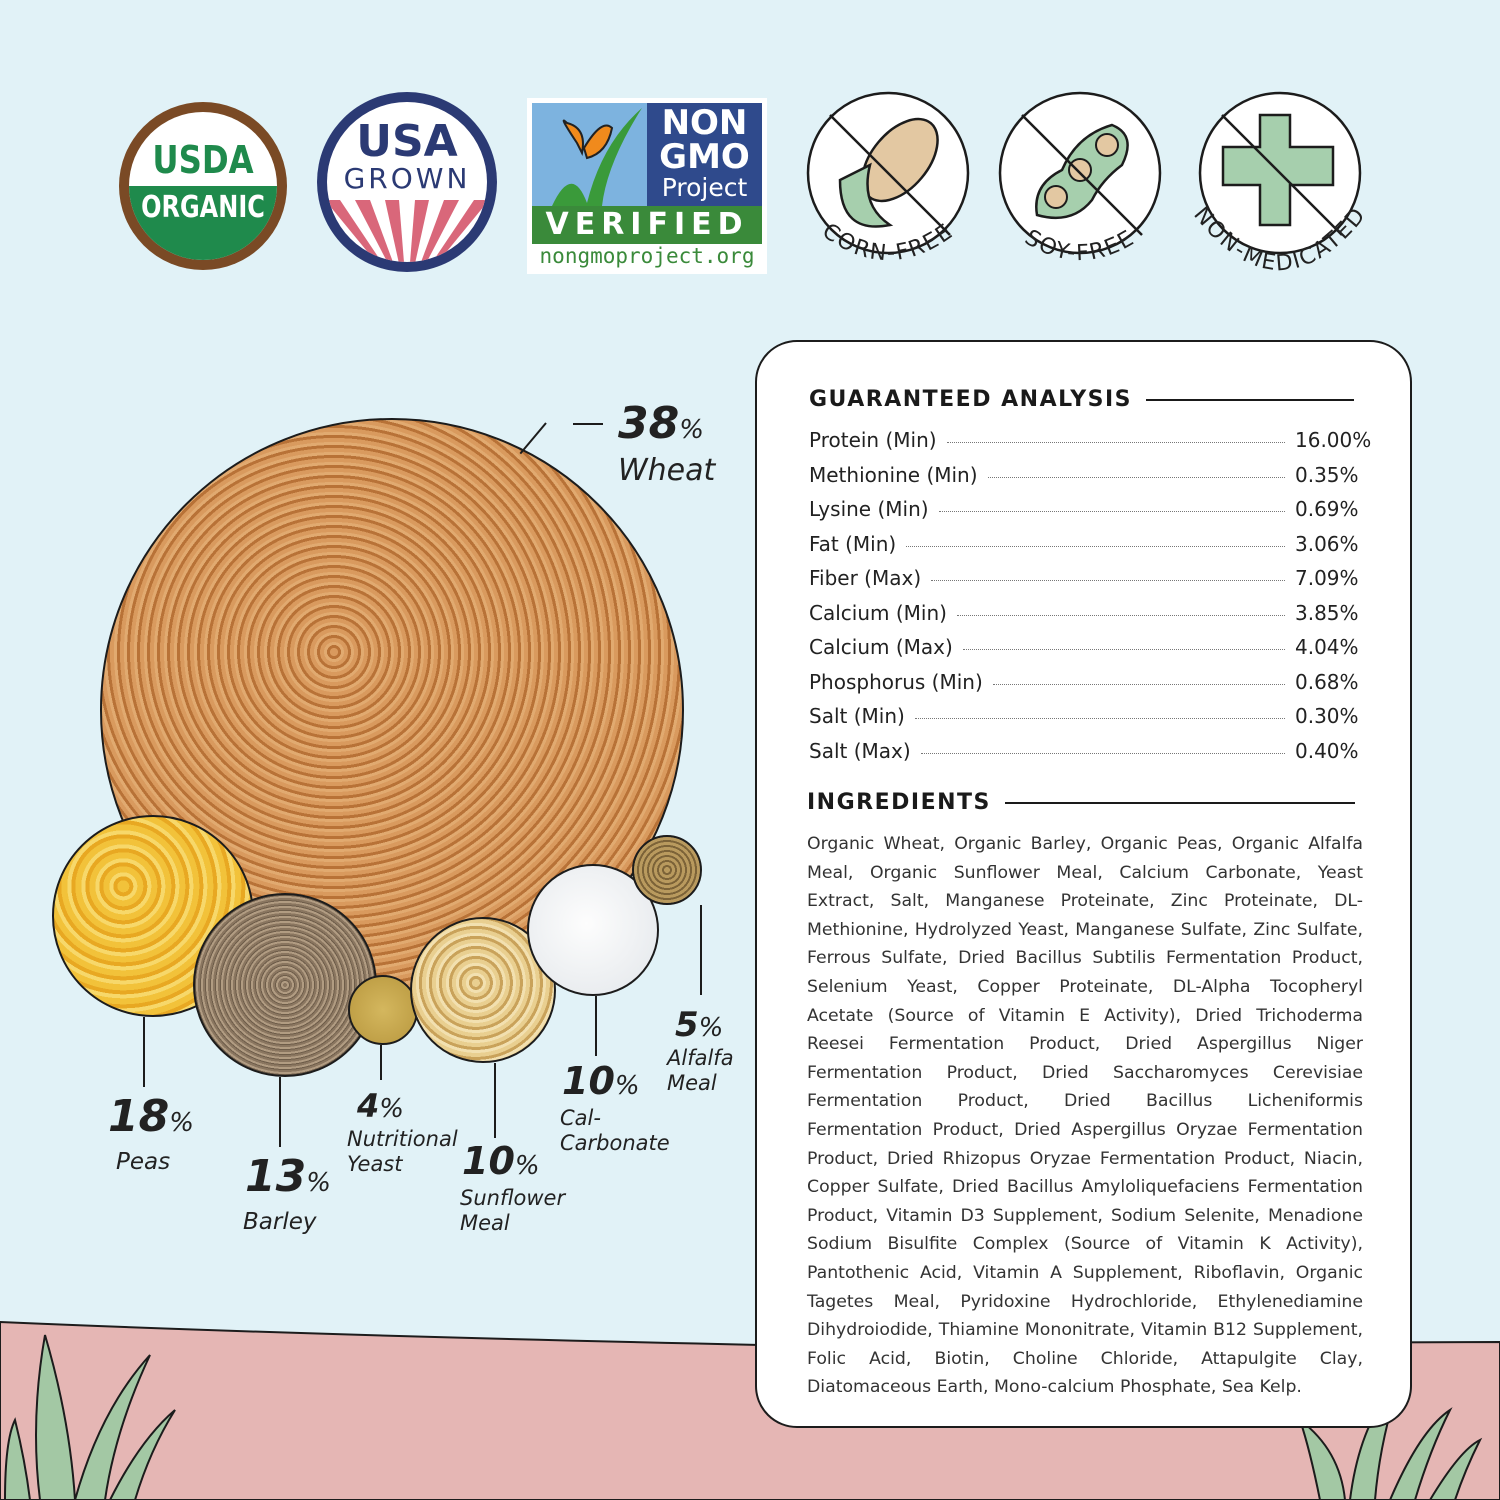 Image resolution: width=1500 pixels, height=1500 pixels. Describe the element at coordinates (203, 160) in the screenshot. I see `usda-text: USDA` at that location.